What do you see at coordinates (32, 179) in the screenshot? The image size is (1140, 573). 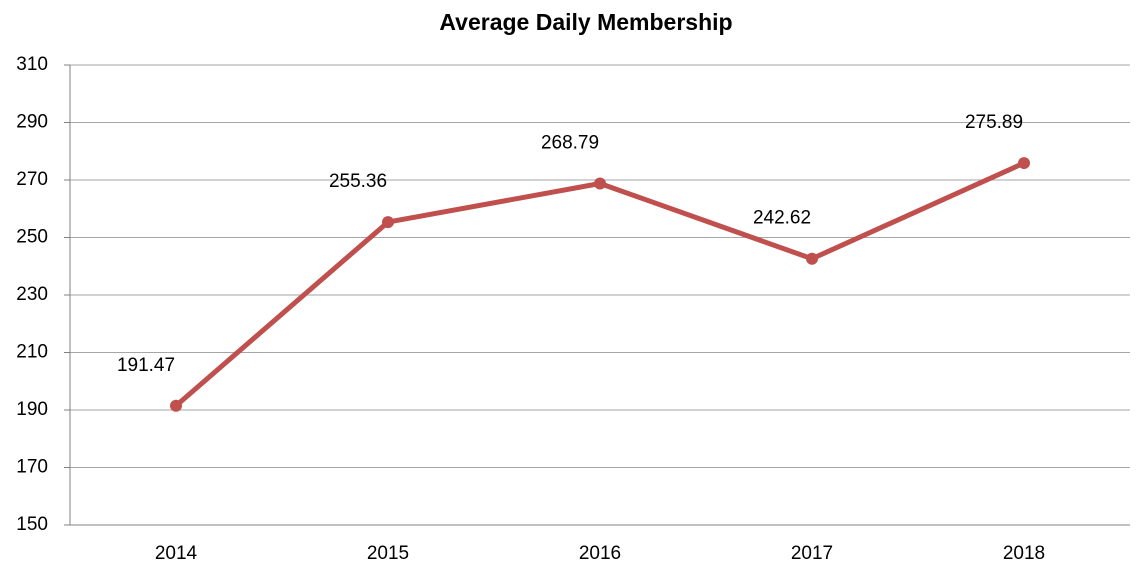 I see `y-tick-label: 270` at bounding box center [32, 179].